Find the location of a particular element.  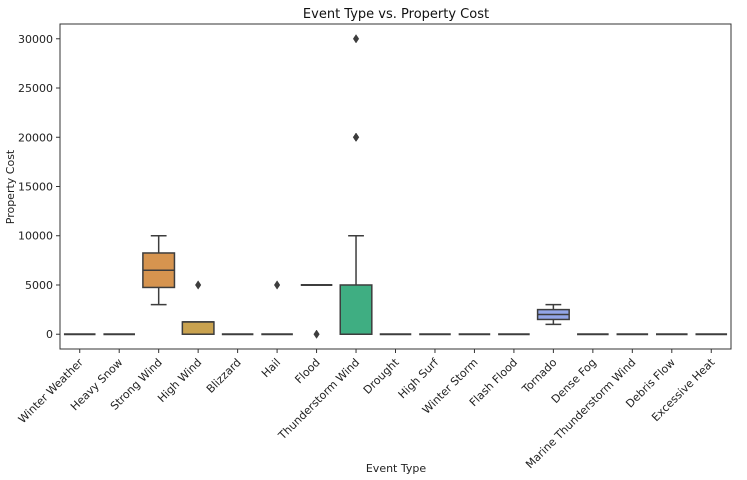

y-tick-label: 0 is located at coordinates (49, 334).